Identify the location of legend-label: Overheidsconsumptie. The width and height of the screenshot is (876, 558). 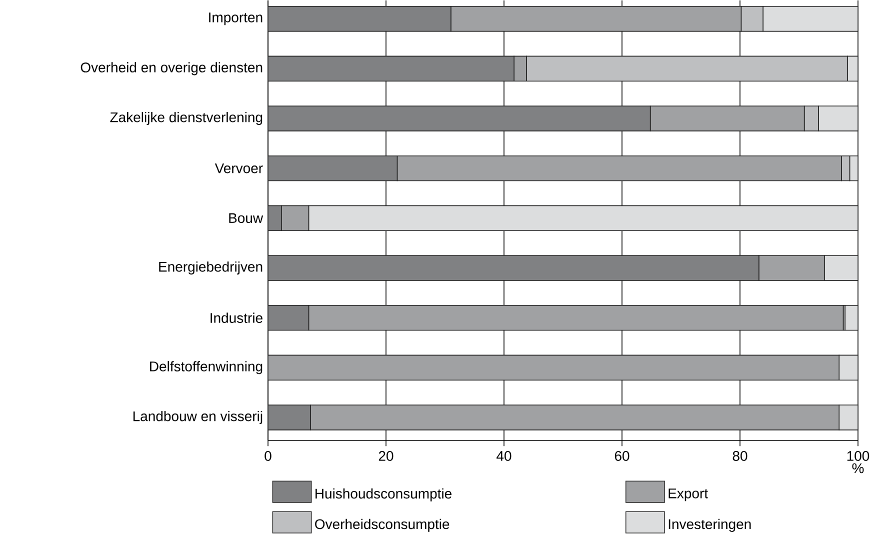
(382, 525).